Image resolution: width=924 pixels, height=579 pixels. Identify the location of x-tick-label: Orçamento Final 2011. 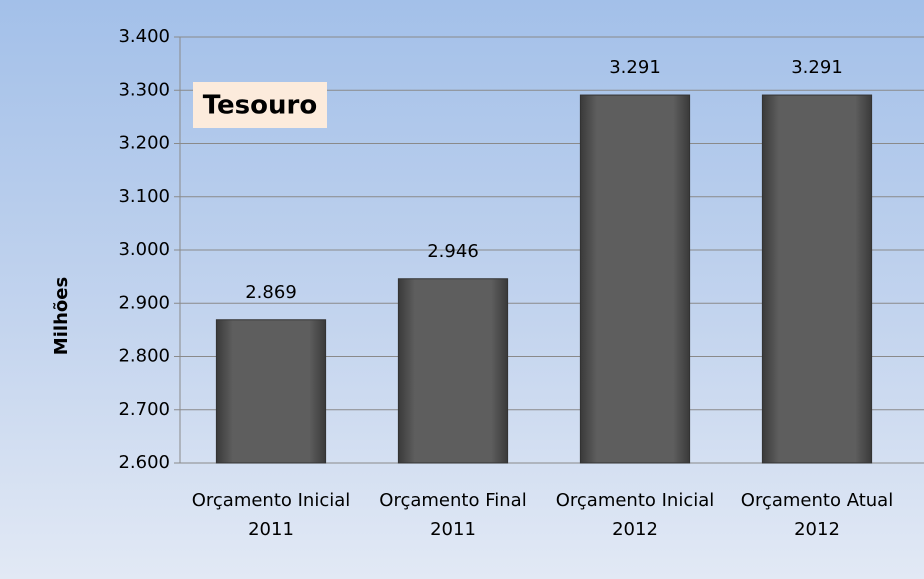
(453, 515).